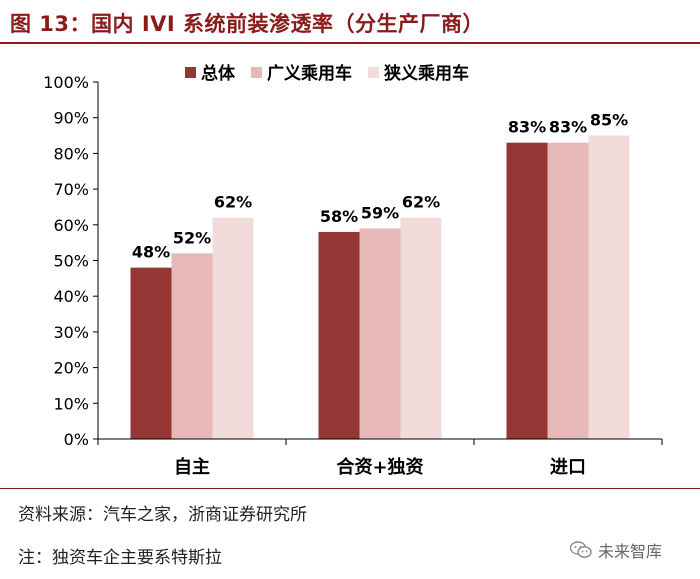 The width and height of the screenshot is (700, 579). I want to click on data-label: 85%, so click(609, 120).